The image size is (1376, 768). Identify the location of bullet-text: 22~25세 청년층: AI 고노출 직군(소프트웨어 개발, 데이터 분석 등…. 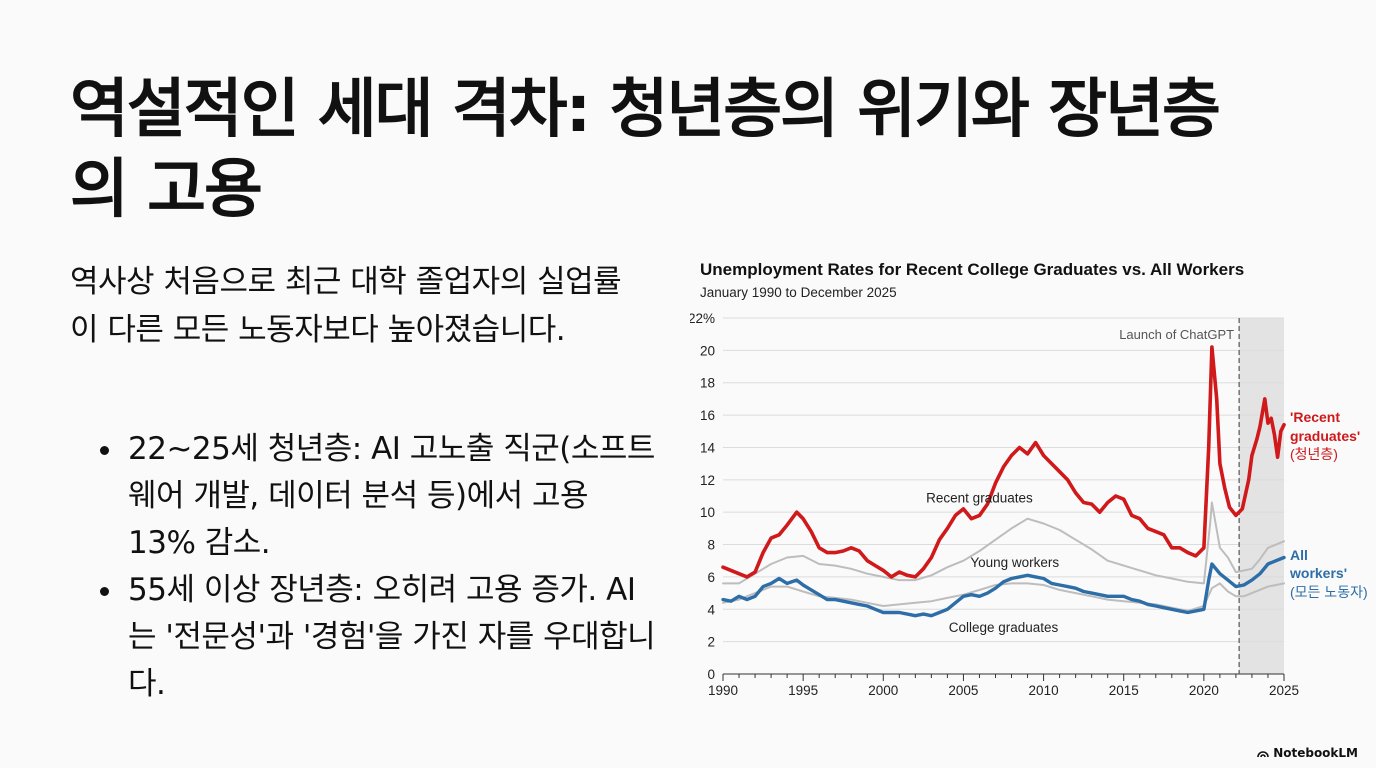
(391, 496).